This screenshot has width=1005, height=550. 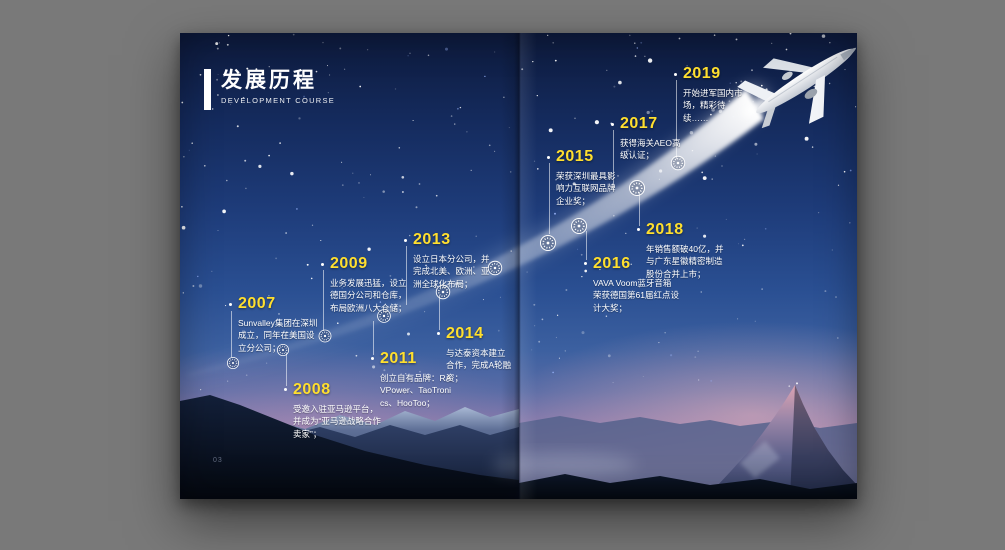 What do you see at coordinates (797, 88) in the screenshot?
I see `airplane-icon` at bounding box center [797, 88].